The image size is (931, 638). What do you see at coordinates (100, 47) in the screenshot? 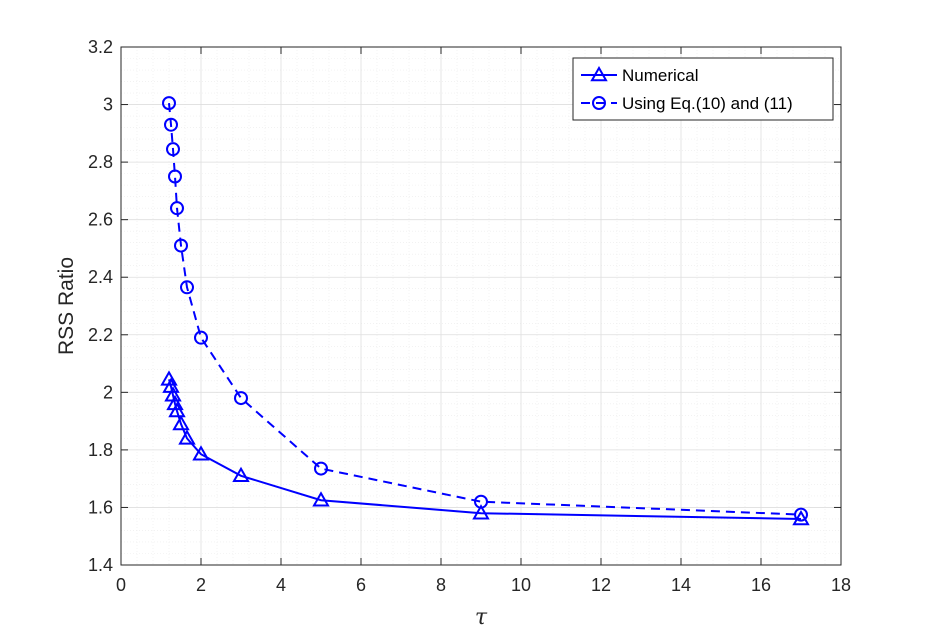
I see `y-tick-label: 3.2` at bounding box center [100, 47].